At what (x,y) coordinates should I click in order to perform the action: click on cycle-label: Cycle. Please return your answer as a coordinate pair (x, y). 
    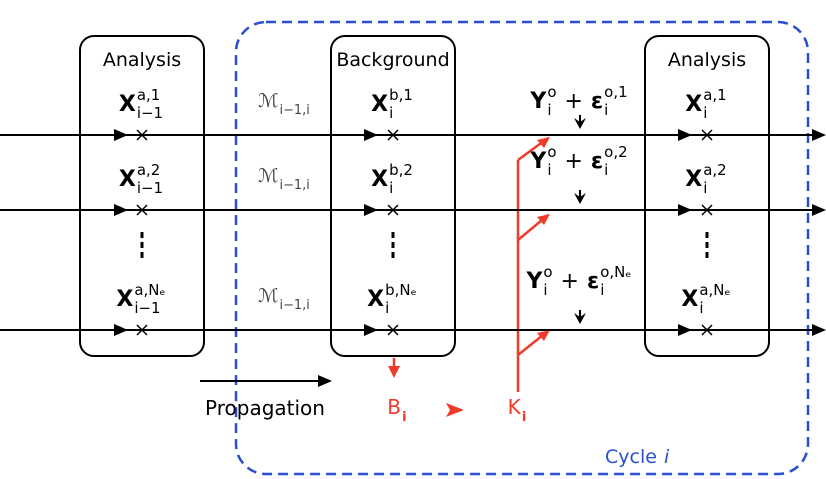
    Looking at the image, I should click on (631, 457).